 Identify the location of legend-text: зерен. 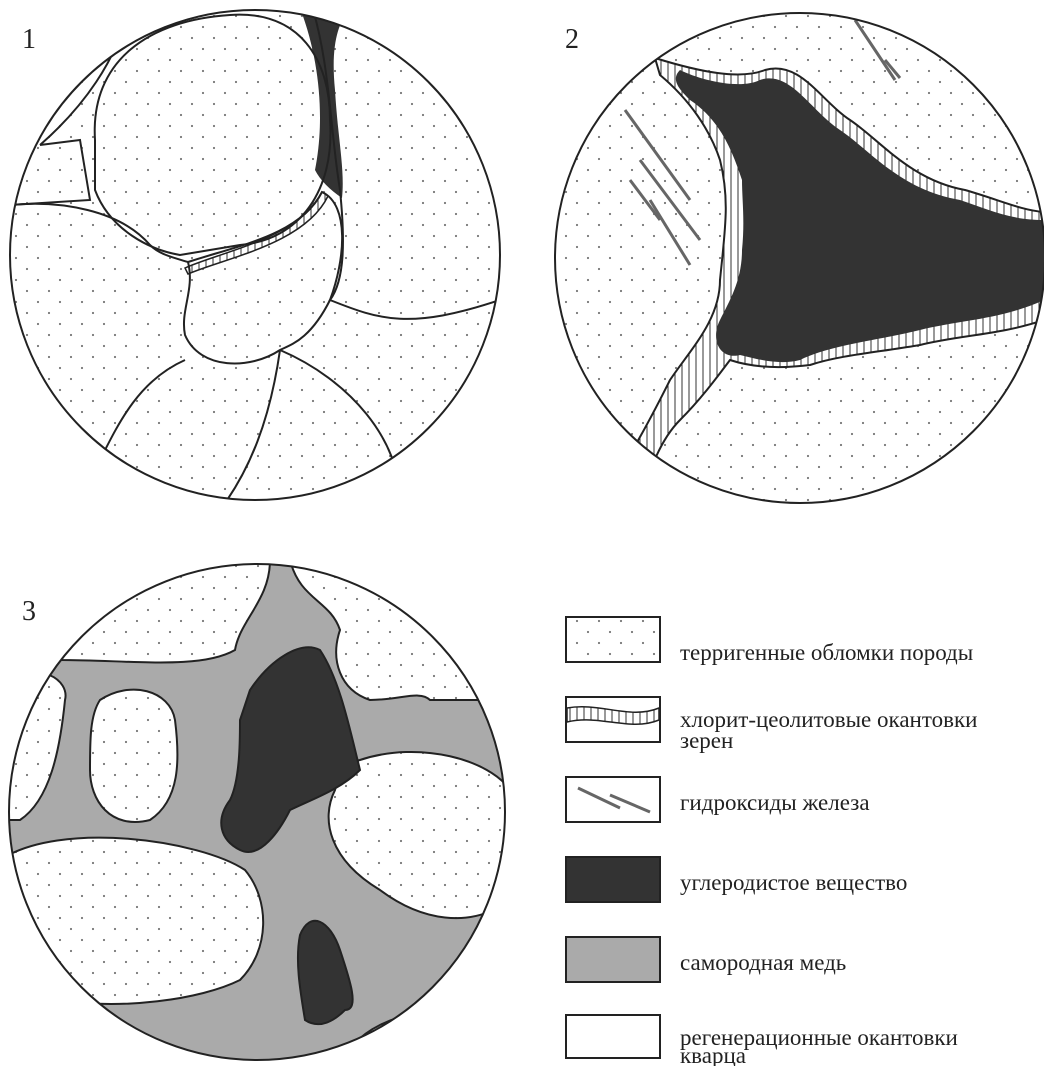
(706, 740).